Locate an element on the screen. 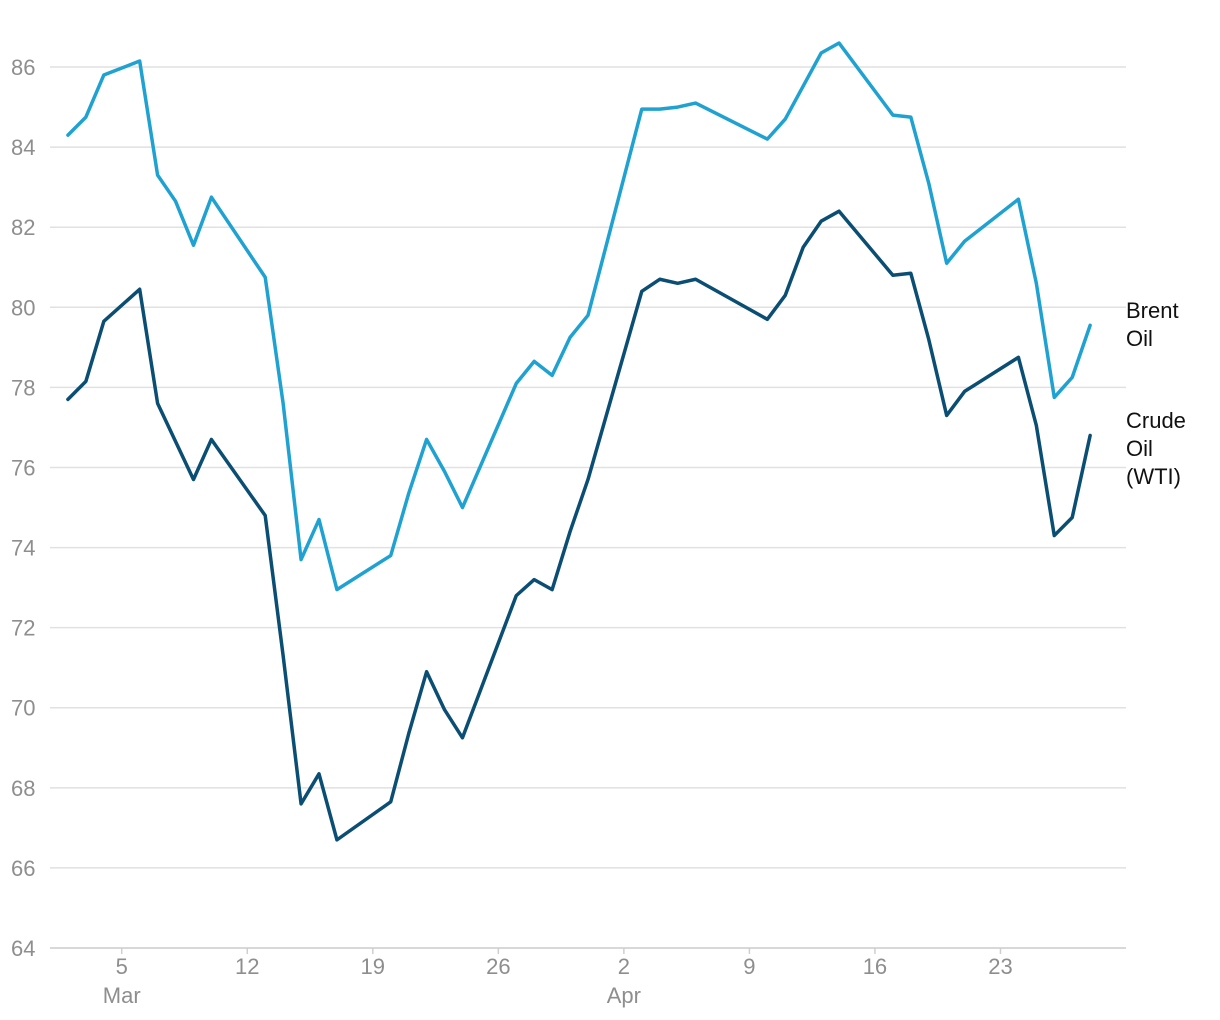  y-tick-label: 78 is located at coordinates (23, 387).